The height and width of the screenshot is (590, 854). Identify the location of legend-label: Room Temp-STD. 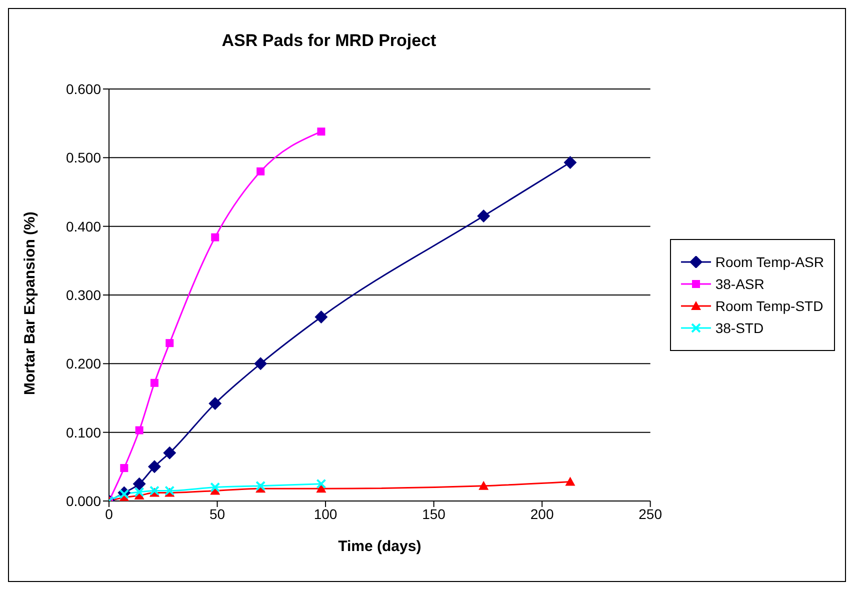
(769, 306).